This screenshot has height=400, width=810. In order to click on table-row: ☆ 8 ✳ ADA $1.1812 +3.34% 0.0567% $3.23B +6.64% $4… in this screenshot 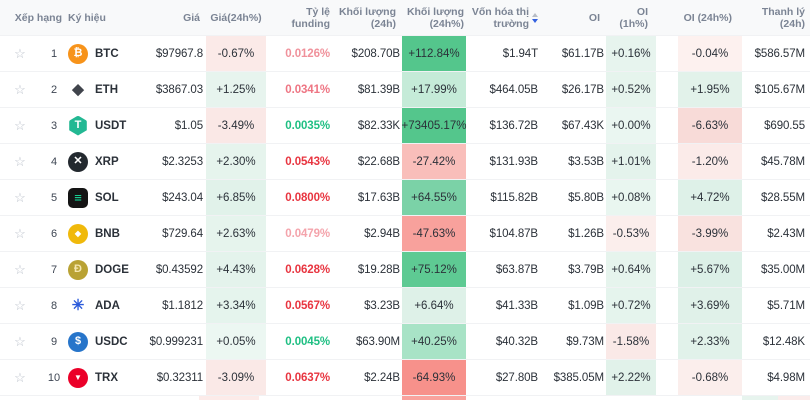, I will do `click(405, 305)`.